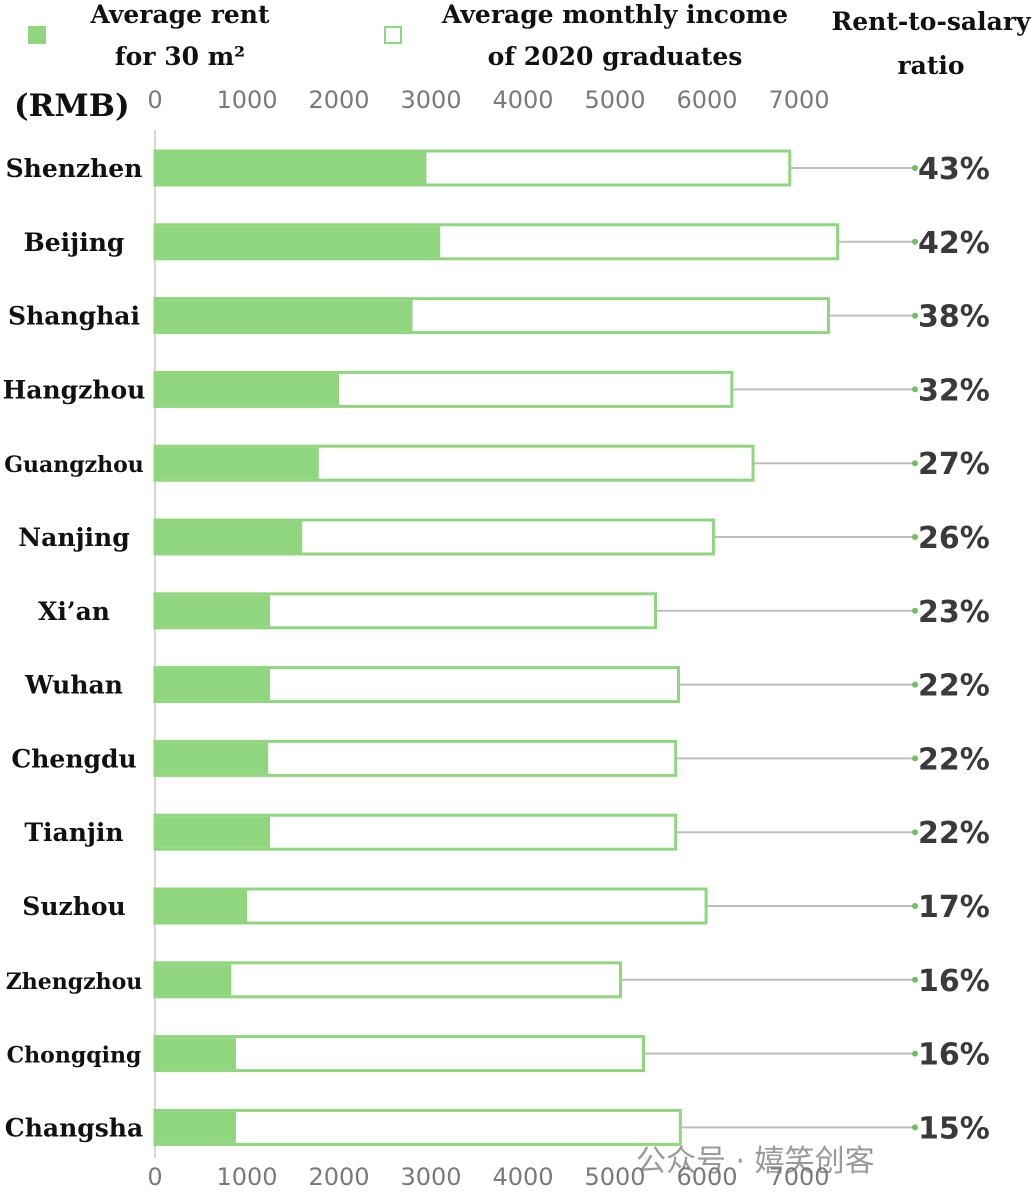  Describe the element at coordinates (74, 611) in the screenshot. I see `category-label: Xi’an` at that location.